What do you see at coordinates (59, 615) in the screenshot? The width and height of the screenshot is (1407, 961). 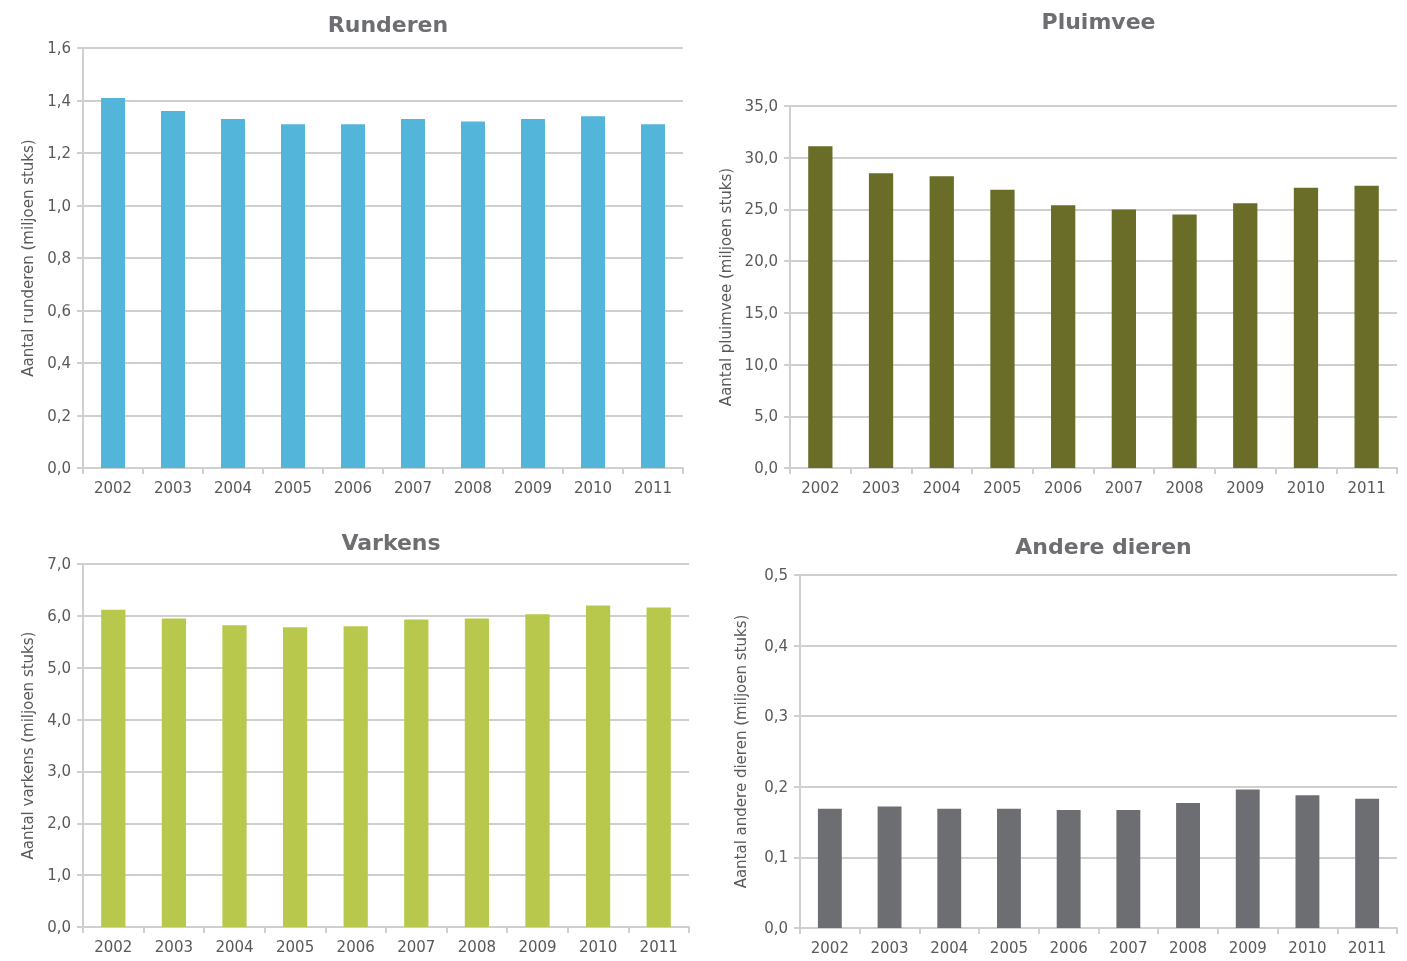 I see `y-tick-label: 6,0` at bounding box center [59, 615].